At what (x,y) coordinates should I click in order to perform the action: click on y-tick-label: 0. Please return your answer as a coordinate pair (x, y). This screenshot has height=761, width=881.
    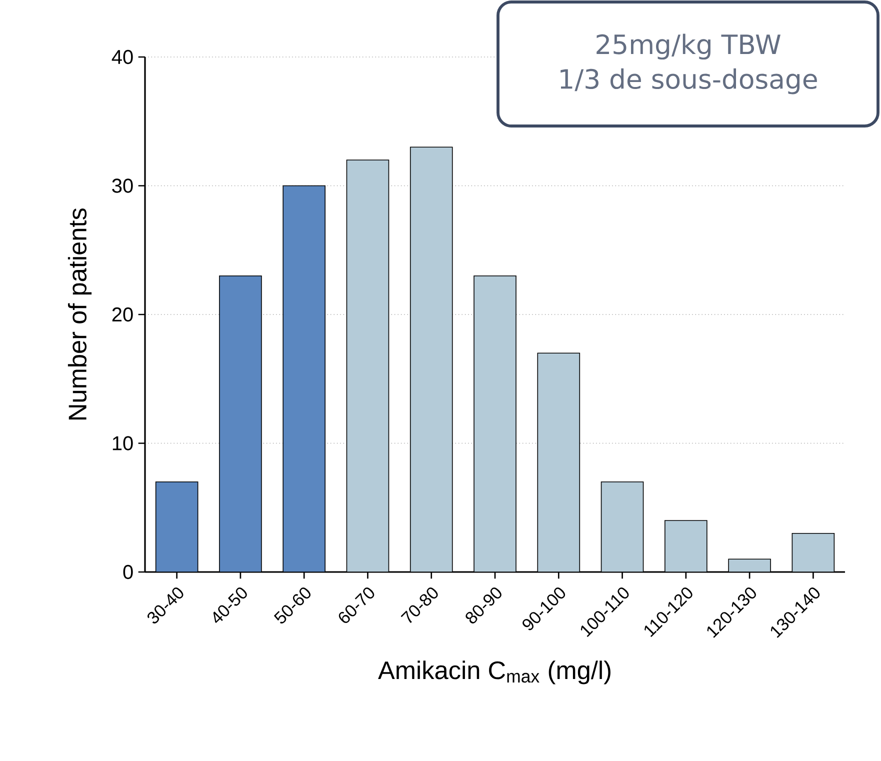
    Looking at the image, I should click on (128, 572).